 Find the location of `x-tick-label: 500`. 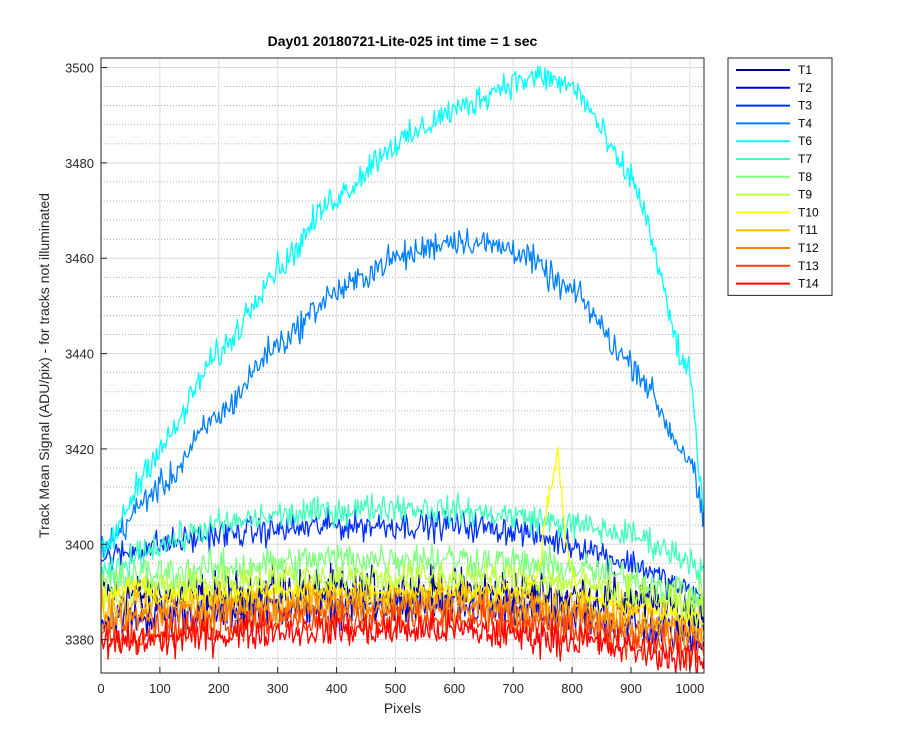

x-tick-label: 500 is located at coordinates (396, 688).